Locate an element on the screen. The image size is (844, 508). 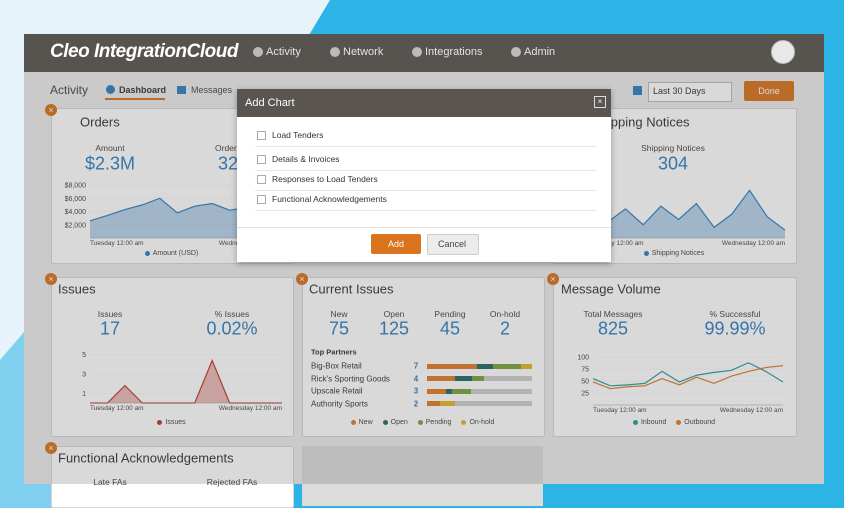
legend-text: Issues is located at coordinates (175, 422).